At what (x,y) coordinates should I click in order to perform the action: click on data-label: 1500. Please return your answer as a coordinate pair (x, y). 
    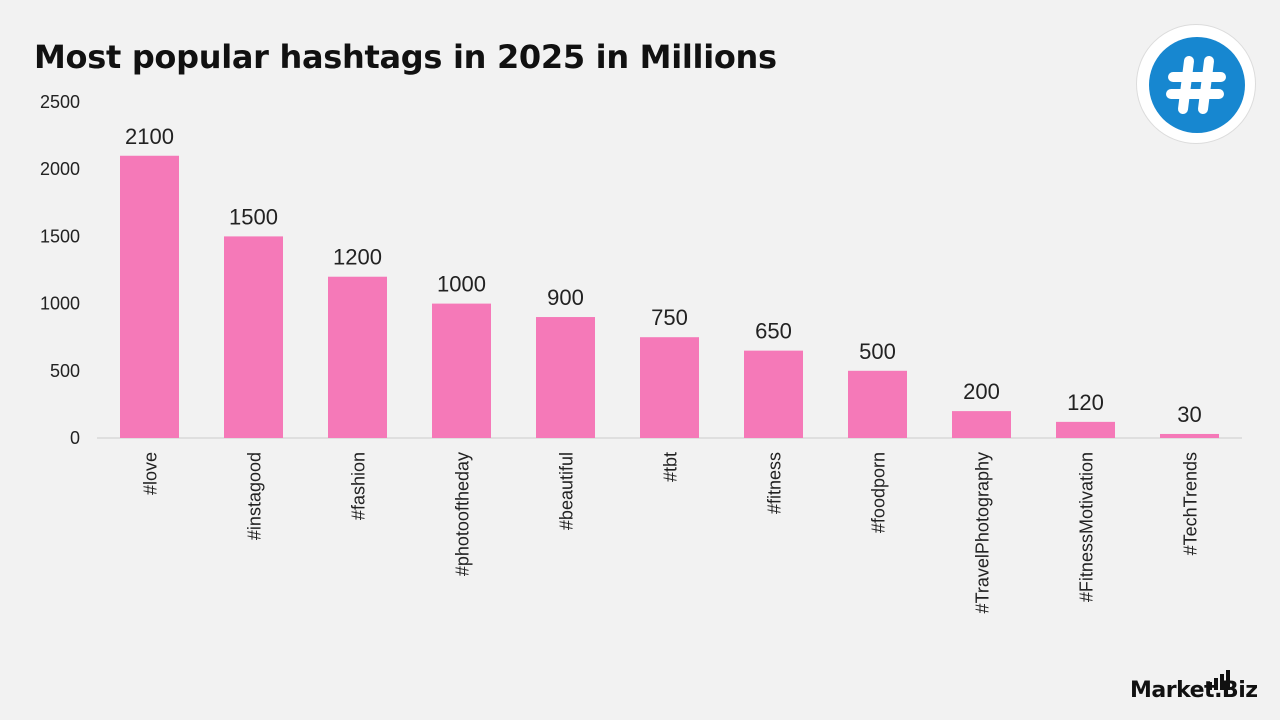
    Looking at the image, I should click on (253, 216).